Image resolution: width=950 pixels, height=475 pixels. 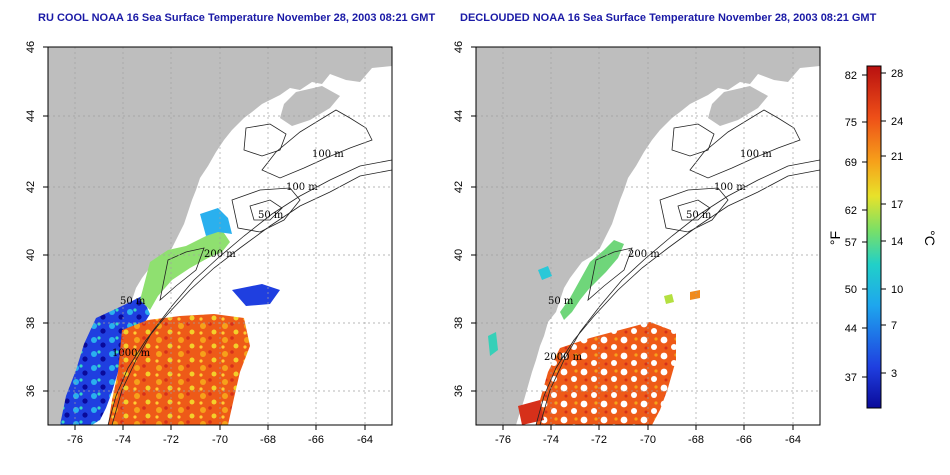 What do you see at coordinates (131, 353) in the screenshot?
I see `contour-label: 1000 m` at bounding box center [131, 353].